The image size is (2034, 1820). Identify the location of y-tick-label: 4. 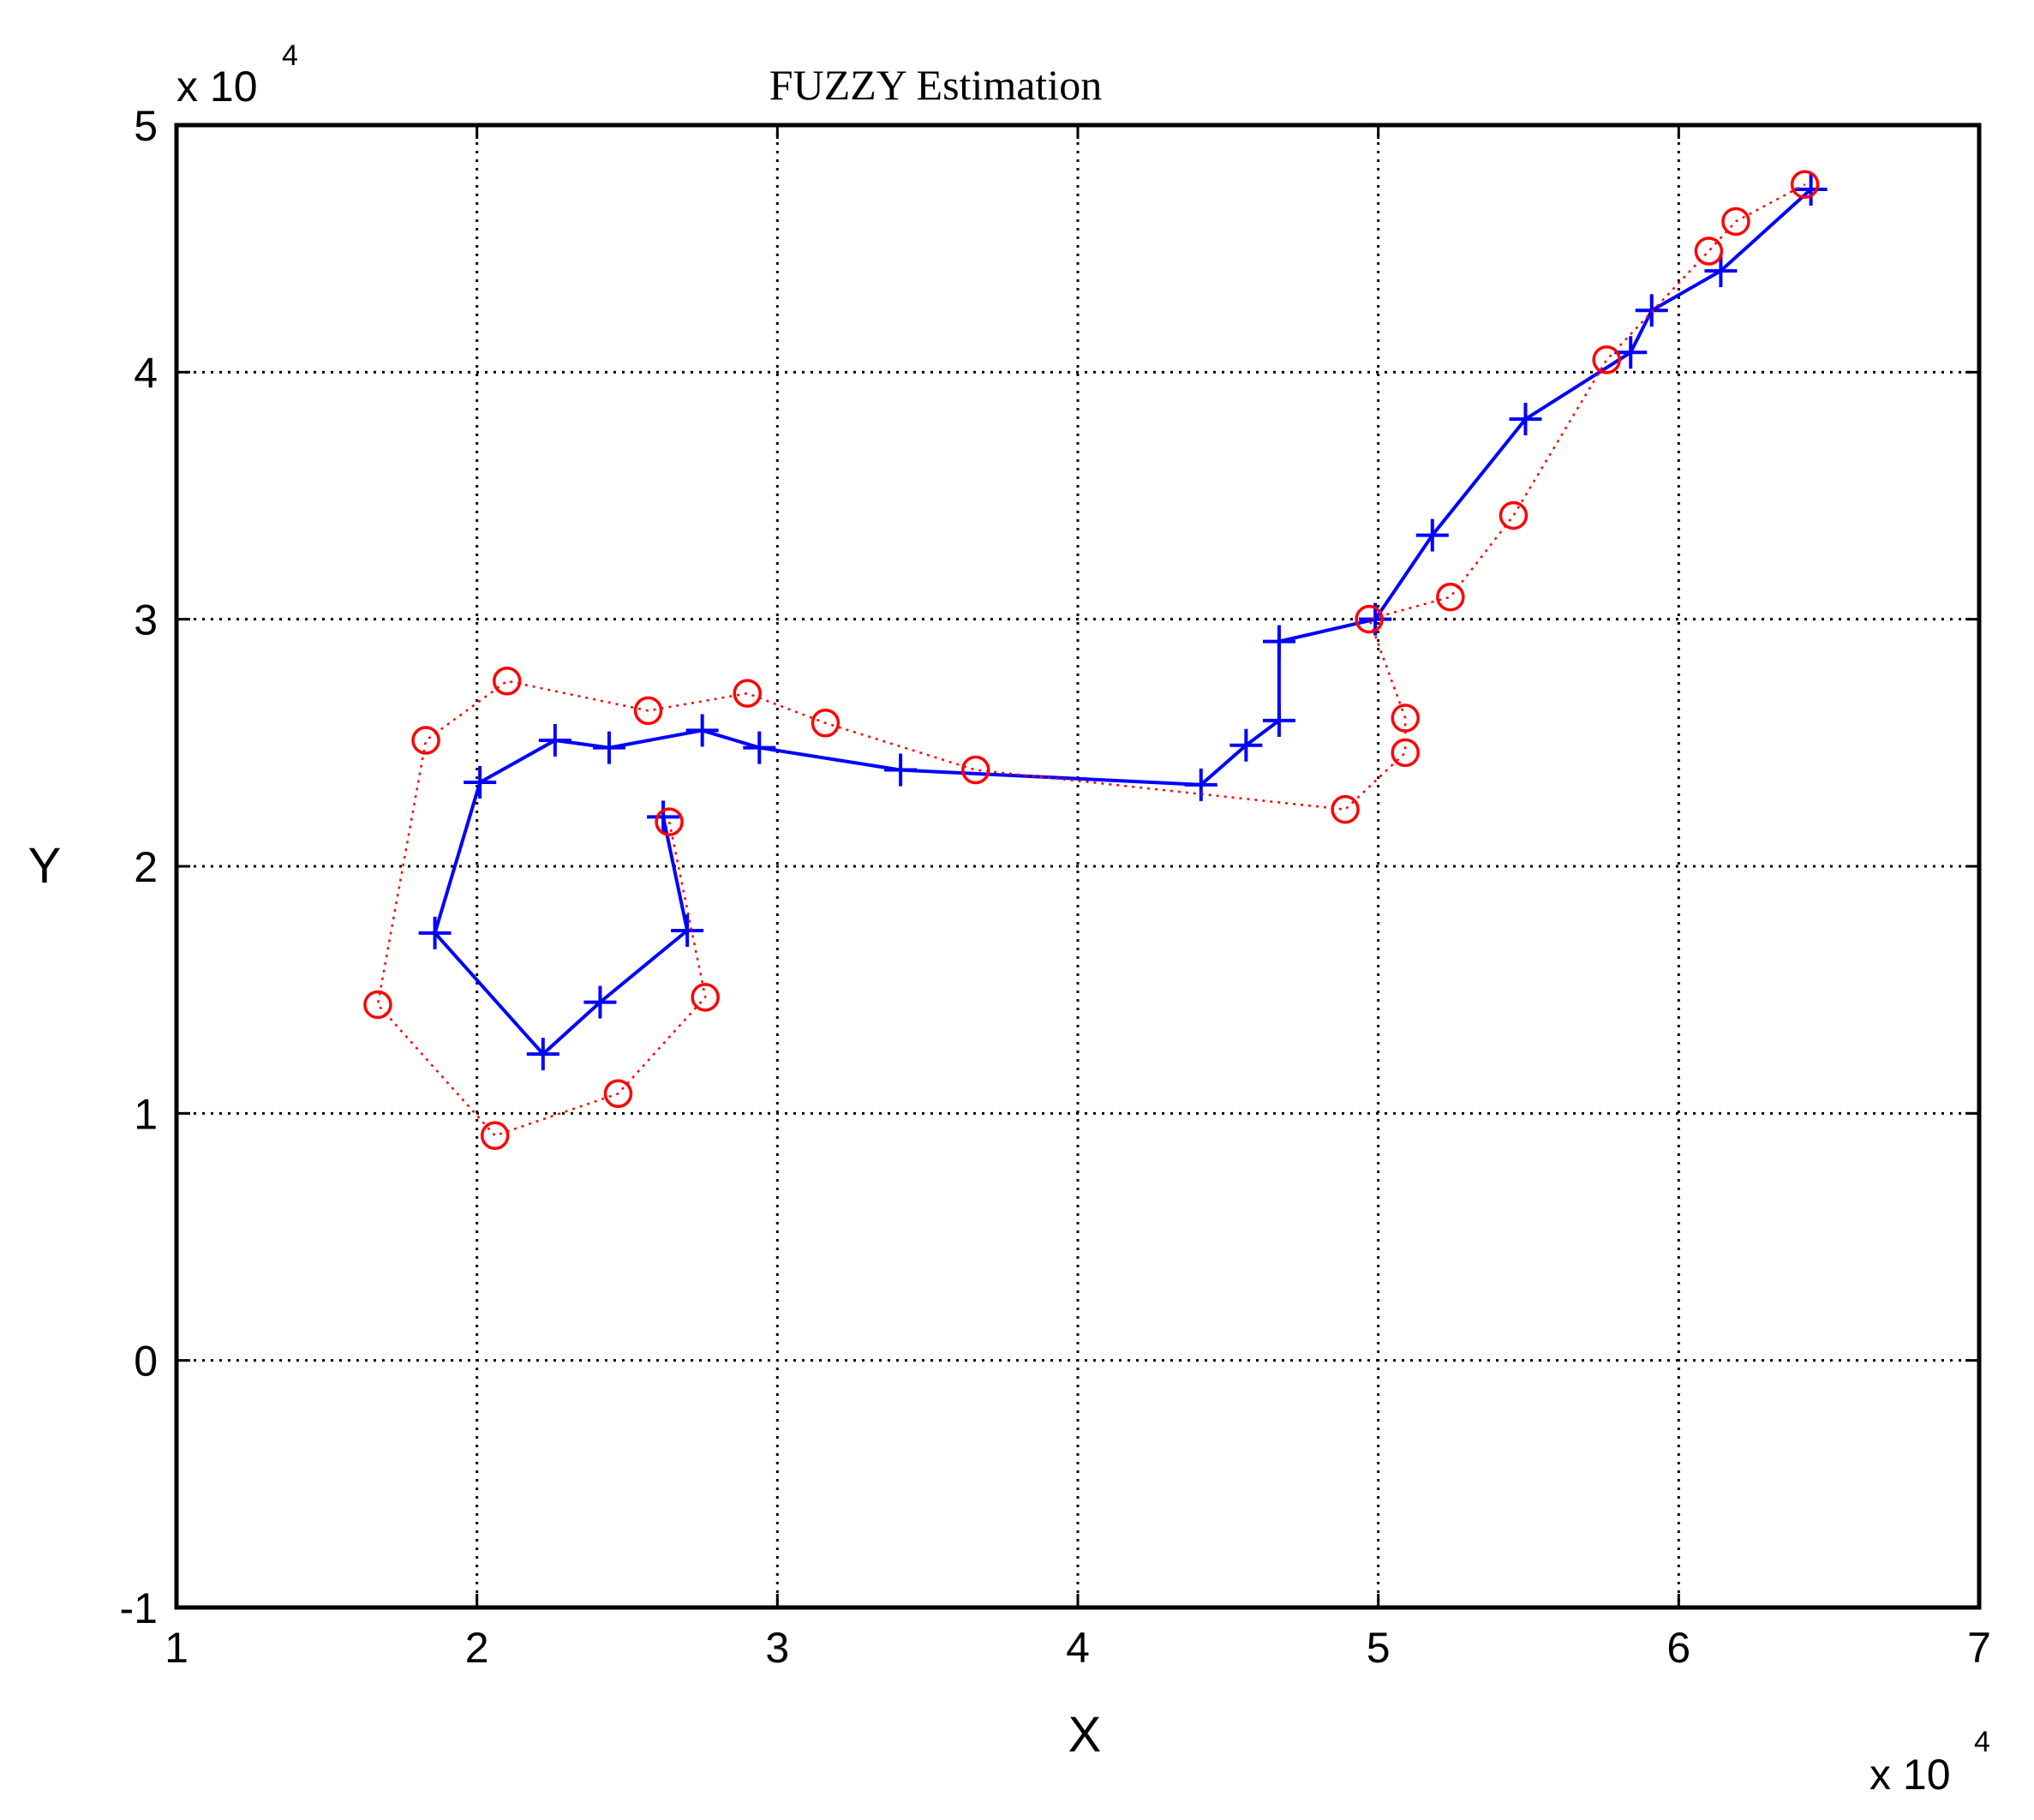
(146, 373).